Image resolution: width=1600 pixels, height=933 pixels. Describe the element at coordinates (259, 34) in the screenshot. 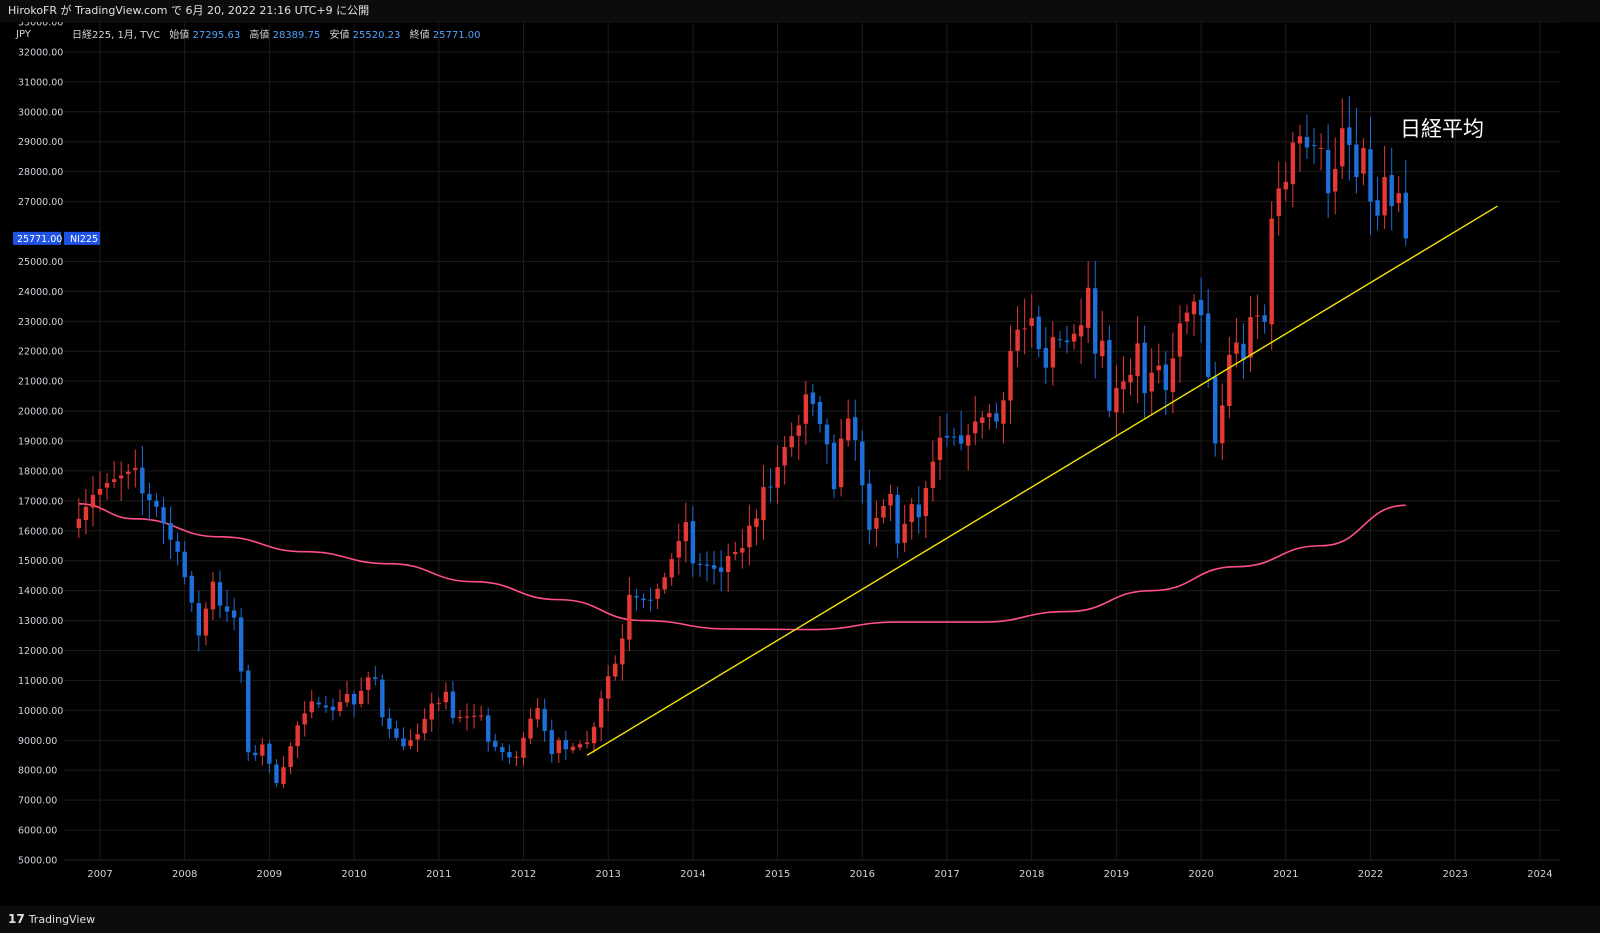

I see `legend-high-label: 高値` at that location.